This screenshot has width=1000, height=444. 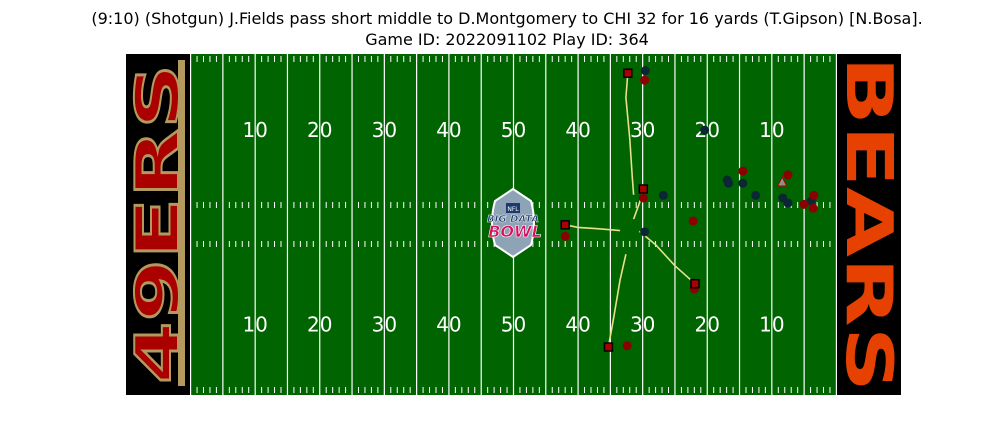 What do you see at coordinates (507, 39) in the screenshot?
I see `chart-title-line2: Game ID: 2022091102 Play ID: 364` at bounding box center [507, 39].